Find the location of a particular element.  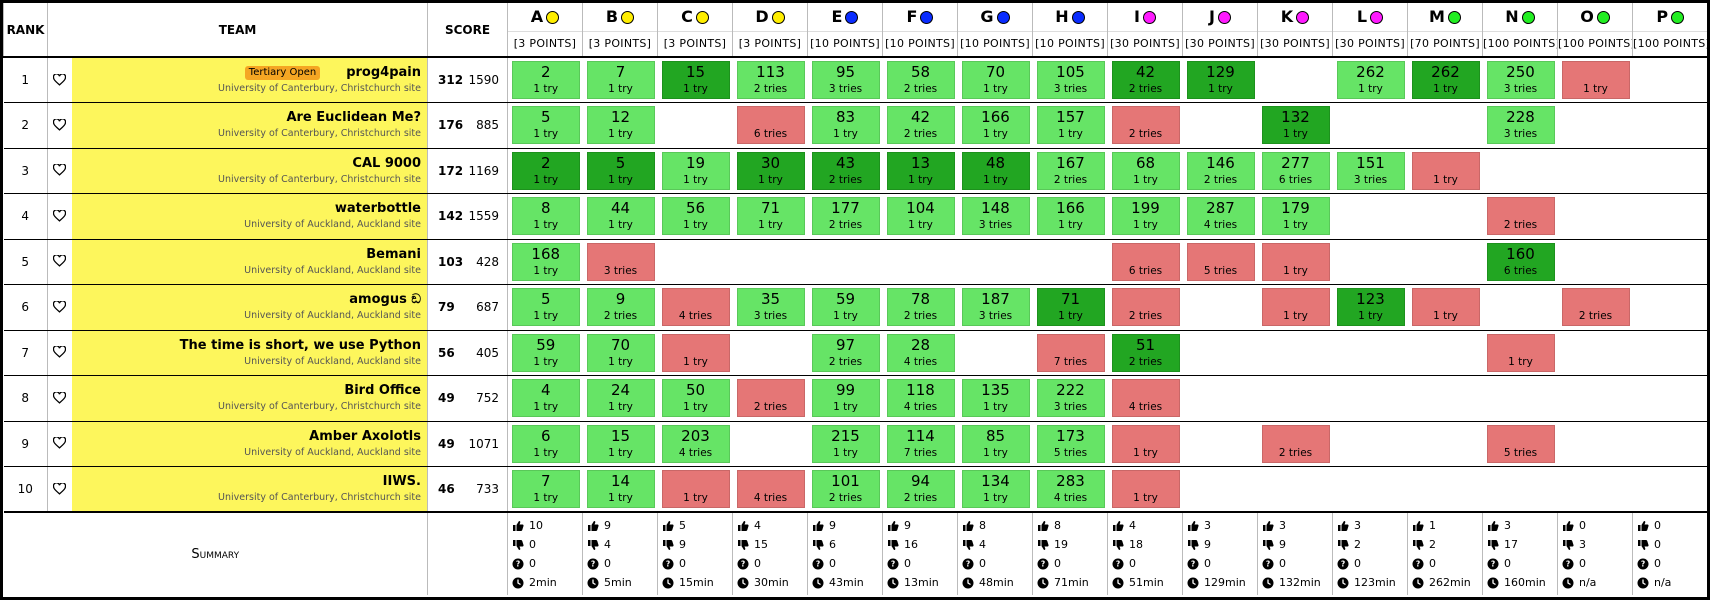

result-tries: 6 tries is located at coordinates (1145, 270).